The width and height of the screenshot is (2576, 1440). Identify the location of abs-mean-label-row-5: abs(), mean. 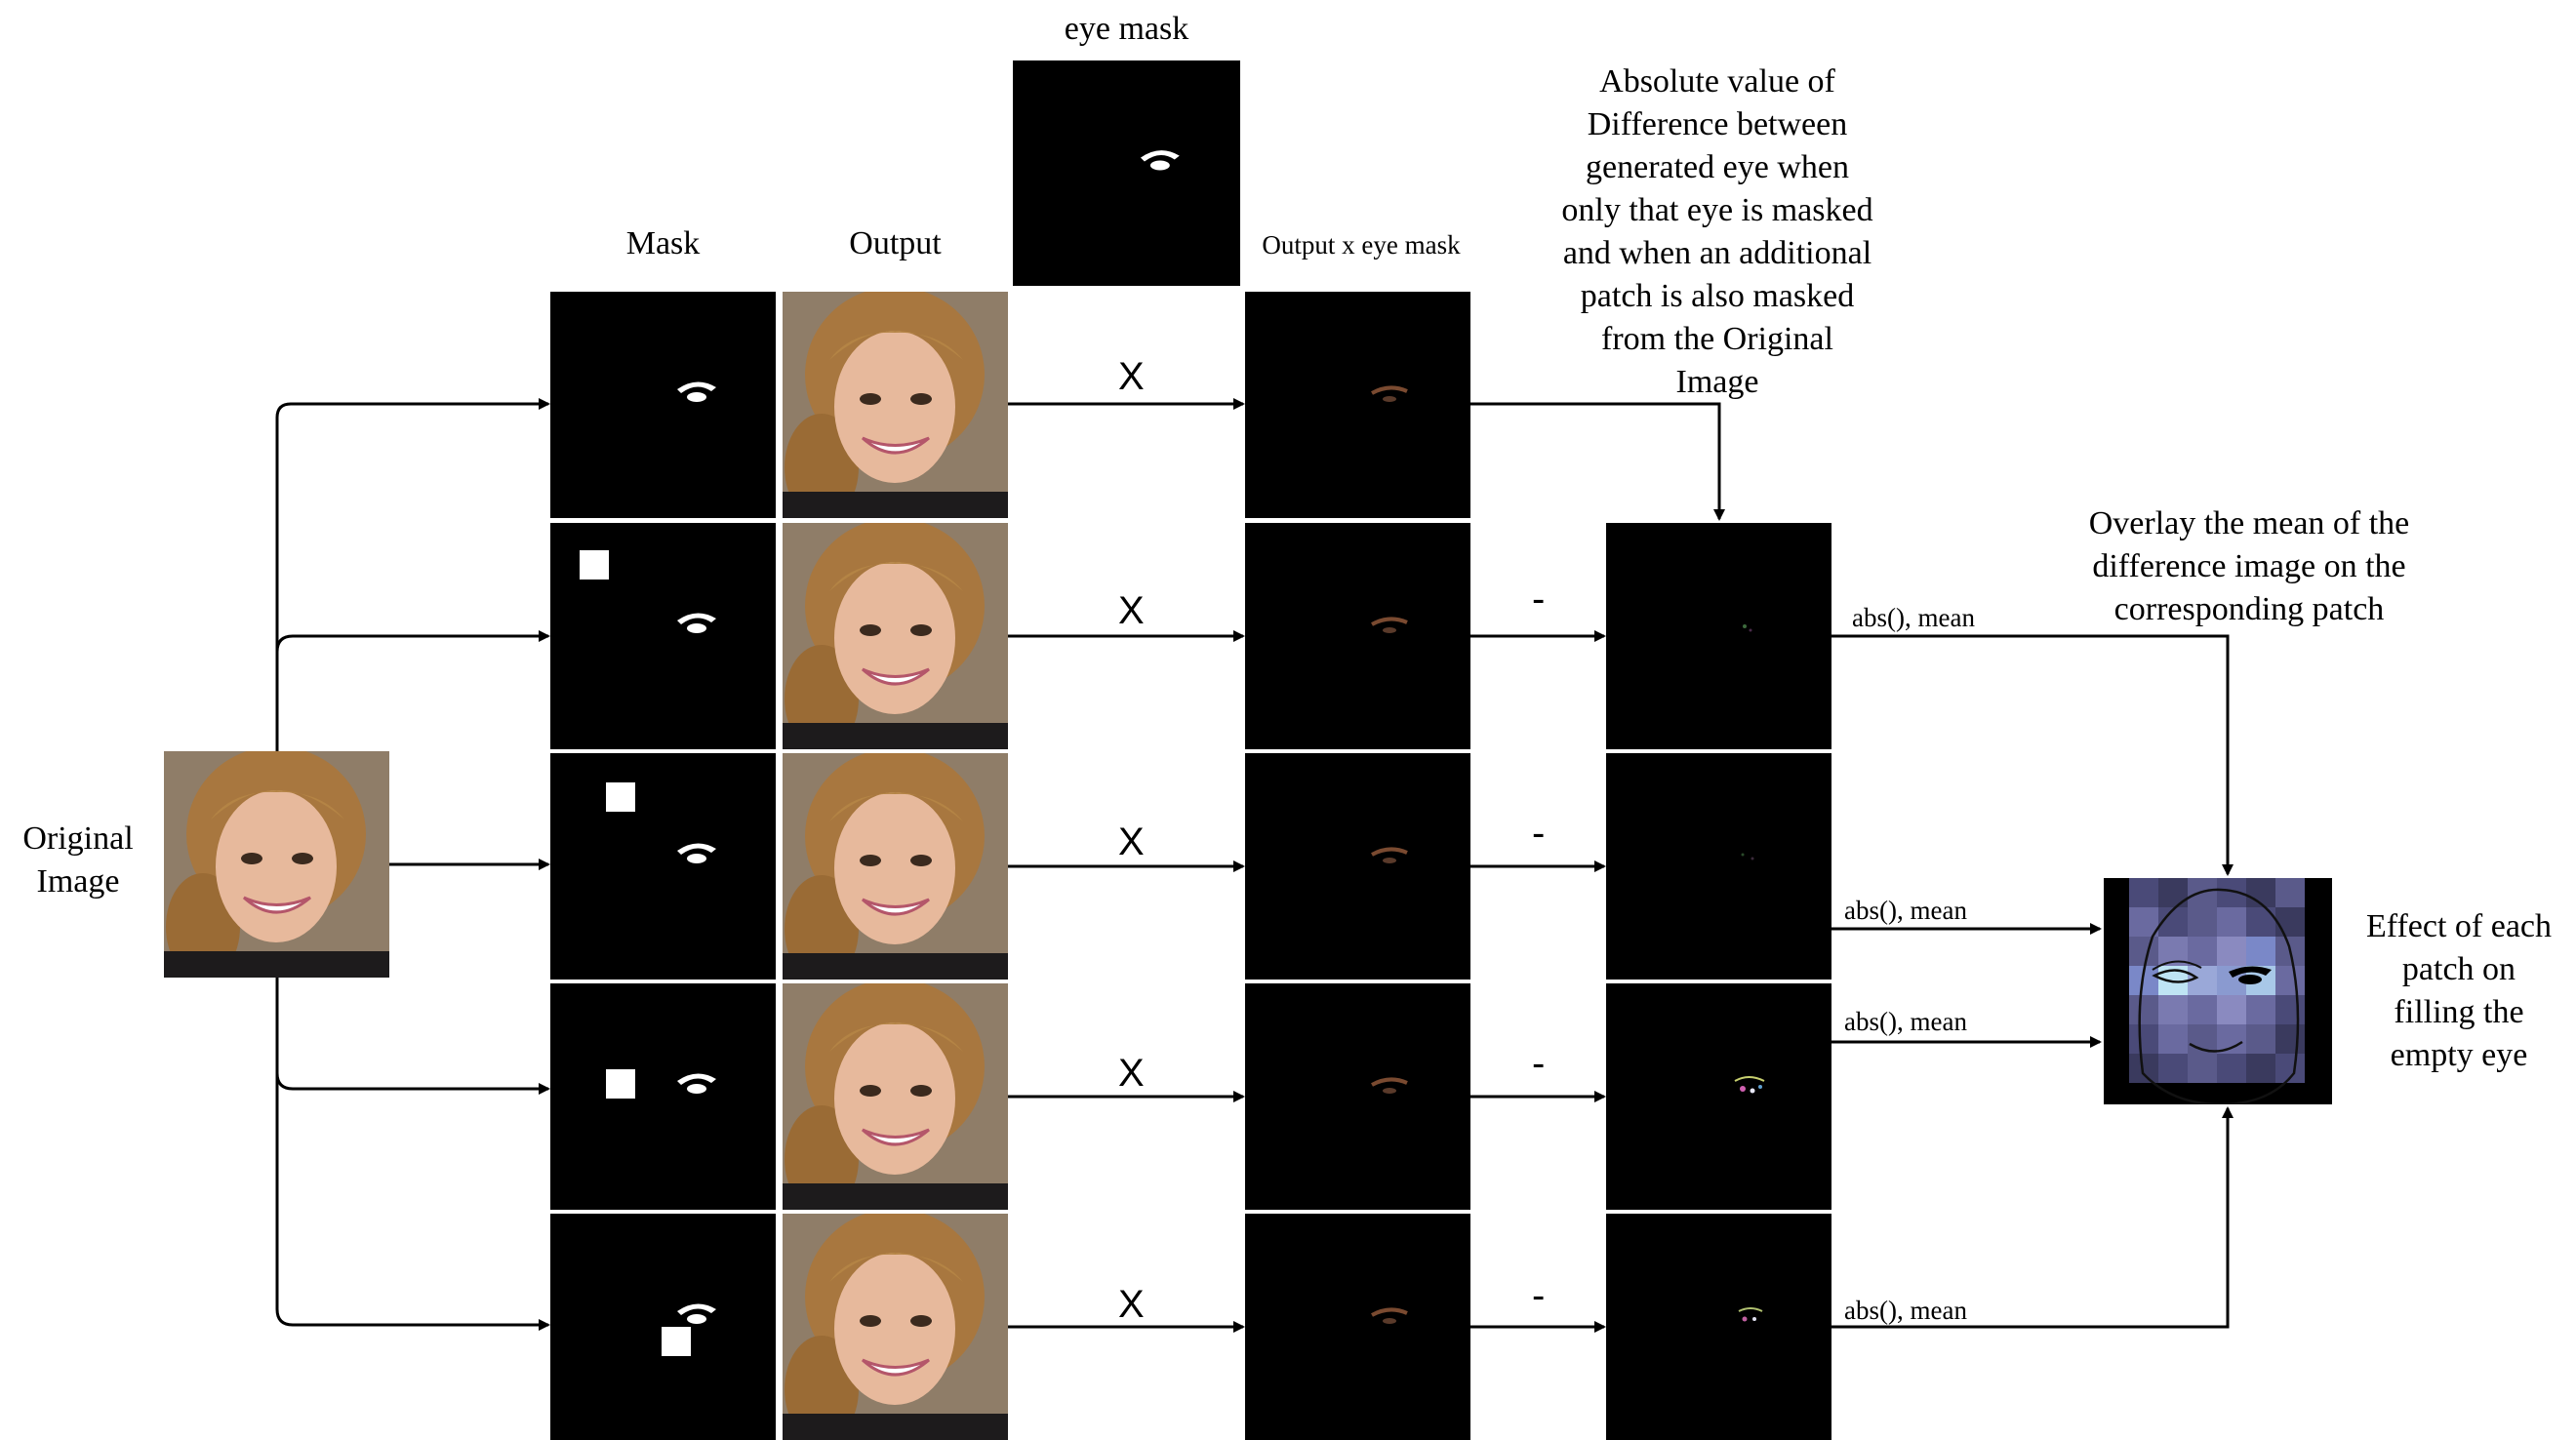
(1905, 1310).